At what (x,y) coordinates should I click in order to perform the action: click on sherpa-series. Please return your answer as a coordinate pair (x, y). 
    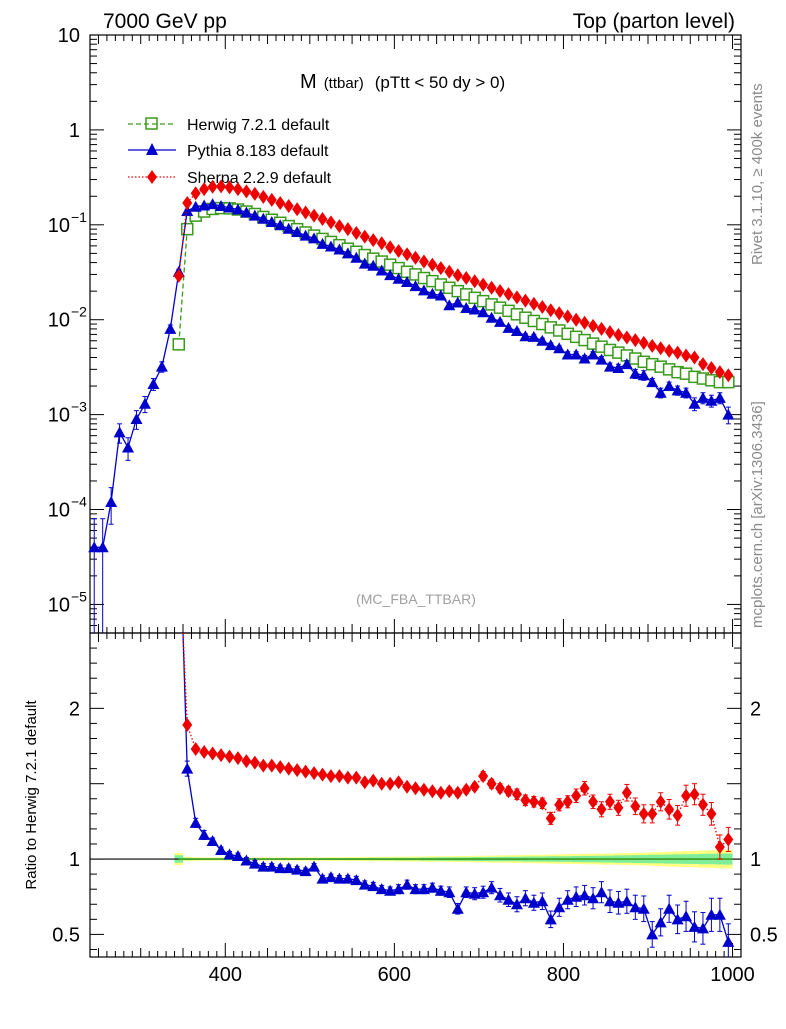
    Looking at the image, I should click on (453, 281).